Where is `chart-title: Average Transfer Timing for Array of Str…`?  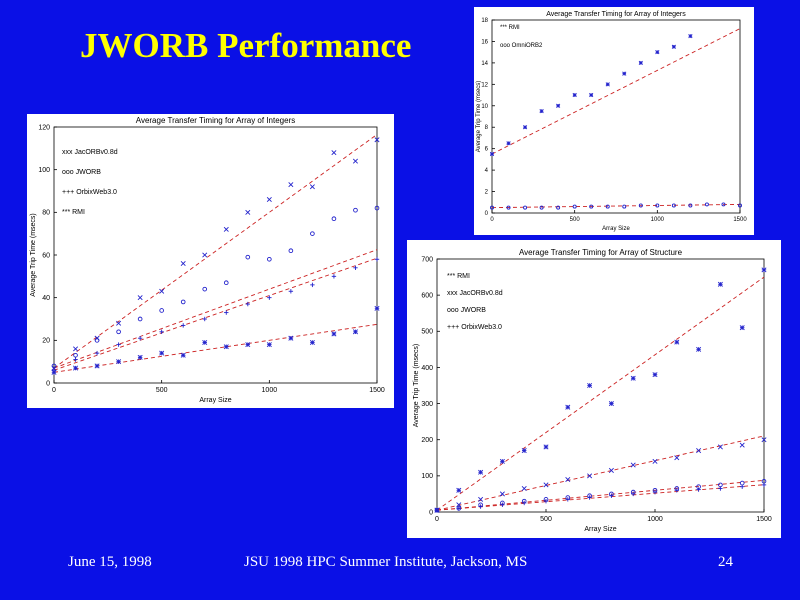 chart-title: Average Transfer Timing for Array of Str… is located at coordinates (601, 252).